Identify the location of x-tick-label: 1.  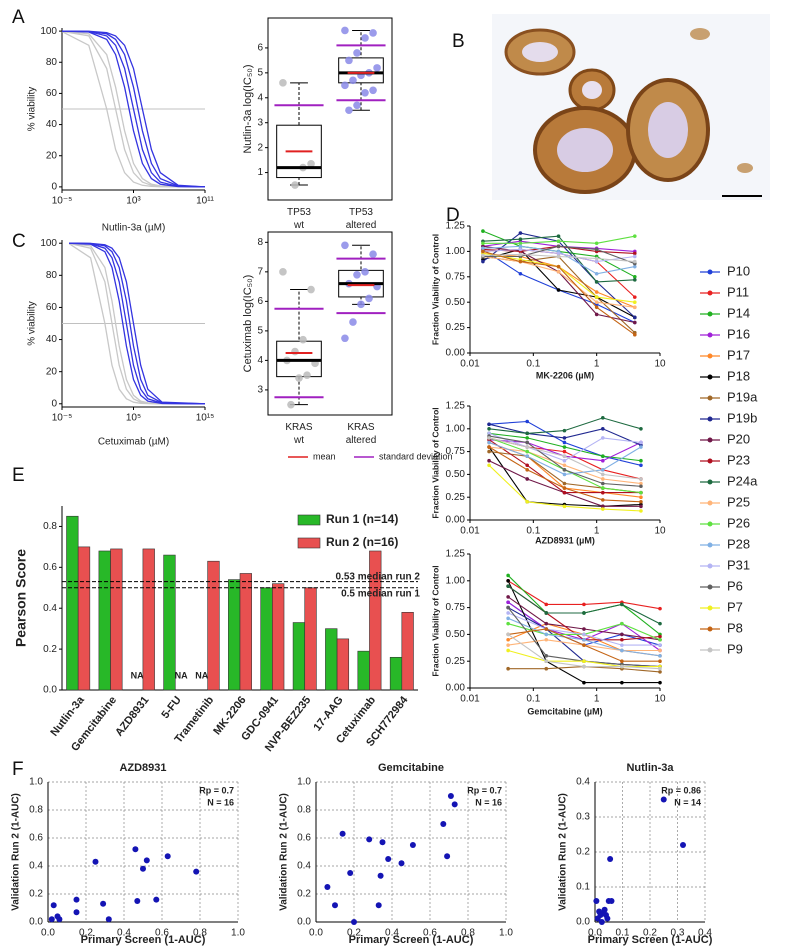
(597, 531).